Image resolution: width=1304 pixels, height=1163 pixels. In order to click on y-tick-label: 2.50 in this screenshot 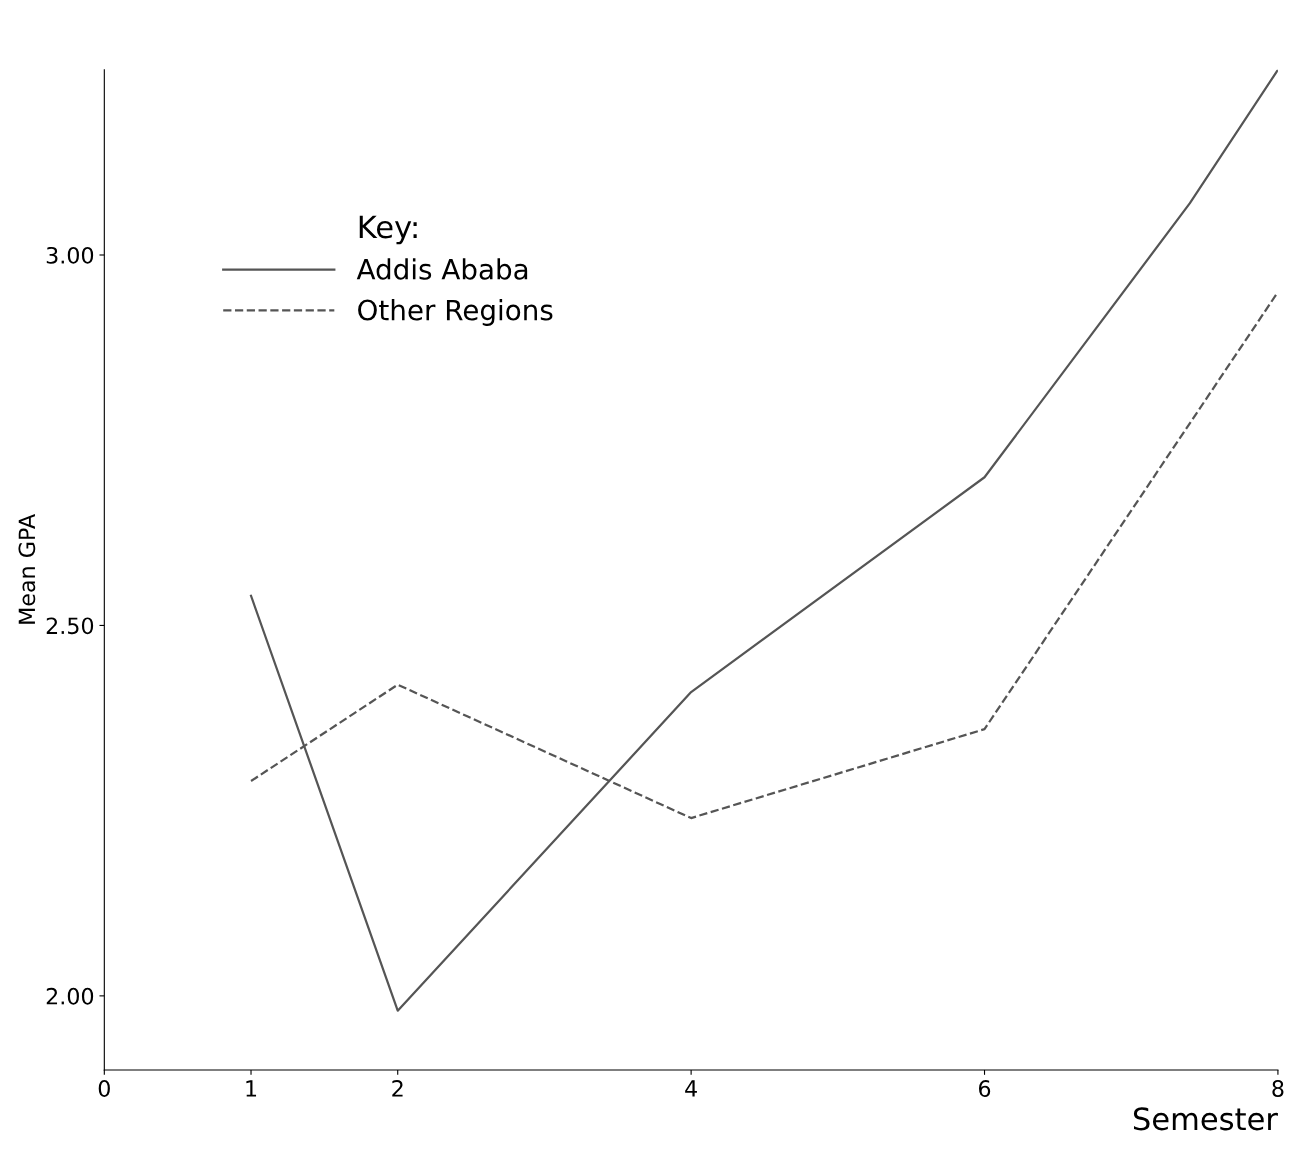, I will do `click(70, 626)`.